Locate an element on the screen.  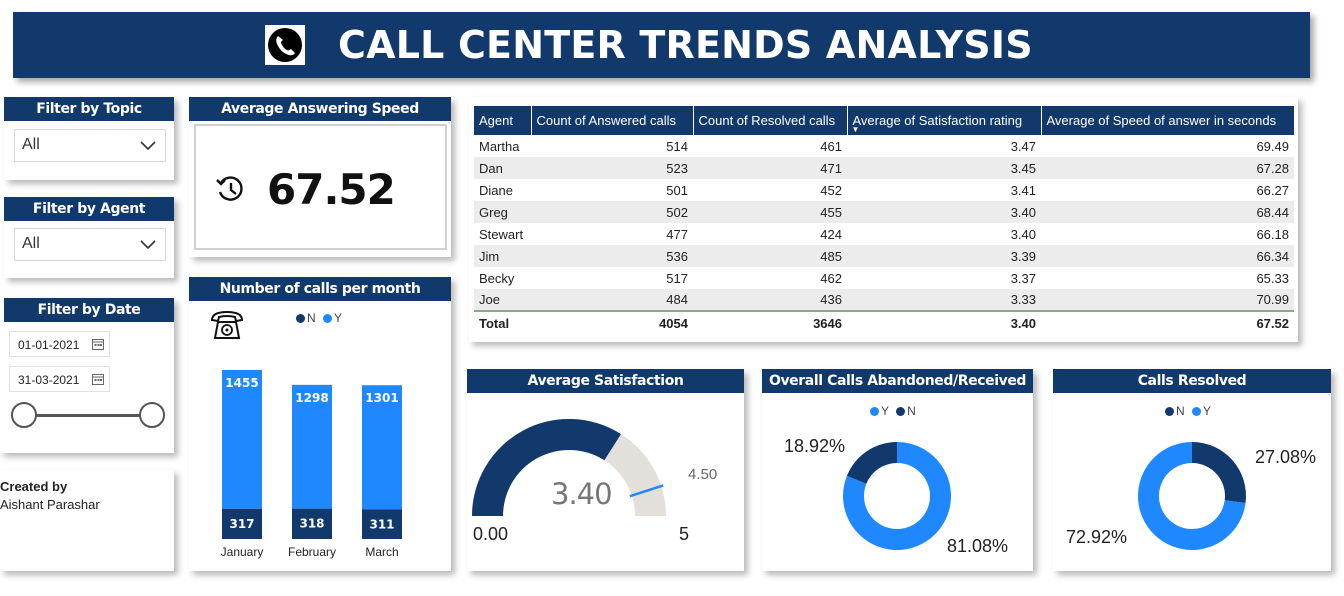
date-slider-track is located at coordinates (88, 415).